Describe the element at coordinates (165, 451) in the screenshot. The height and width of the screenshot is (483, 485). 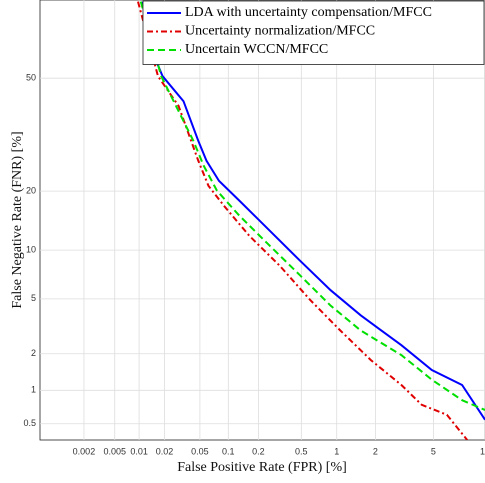
I see `x-tick-label: 0.02` at that location.